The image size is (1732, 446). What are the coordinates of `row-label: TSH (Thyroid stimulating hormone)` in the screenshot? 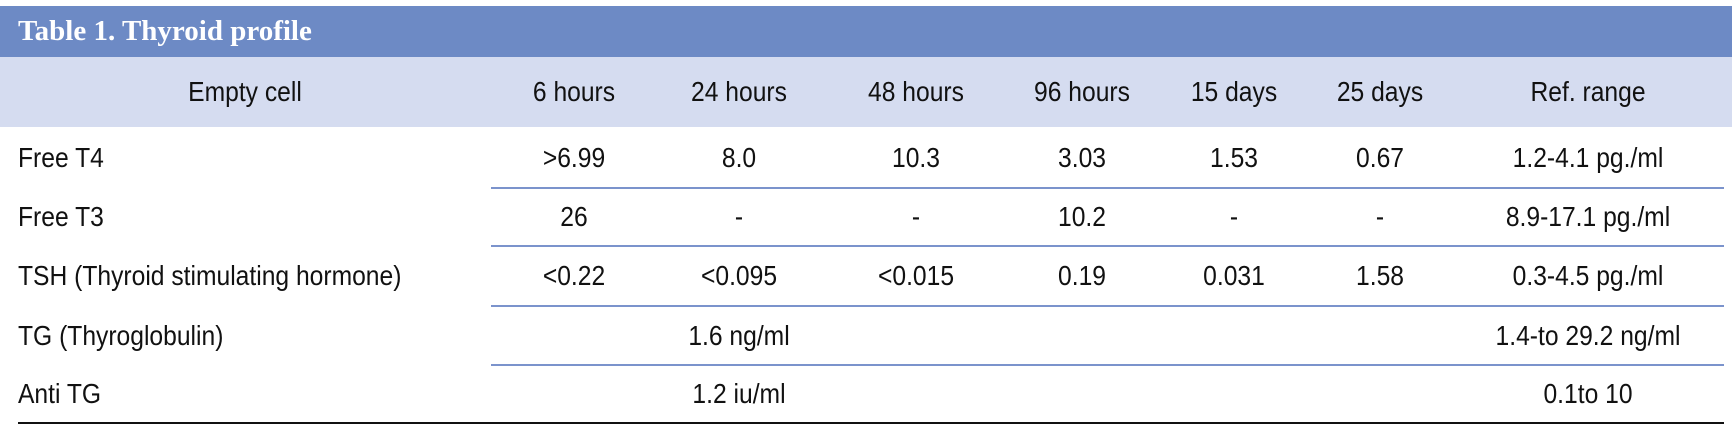 It's located at (210, 275).